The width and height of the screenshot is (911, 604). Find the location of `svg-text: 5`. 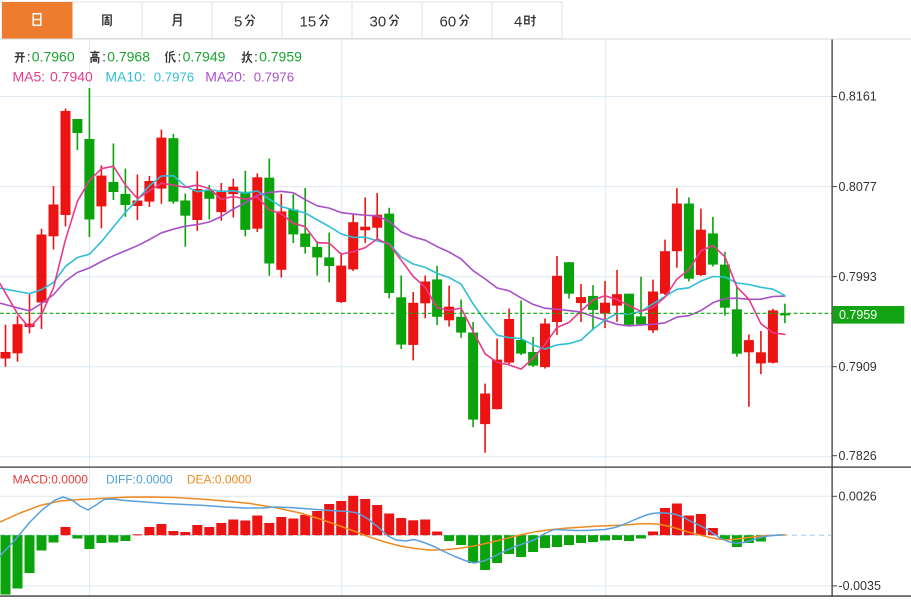

svg-text: 5 is located at coordinates (238, 22).